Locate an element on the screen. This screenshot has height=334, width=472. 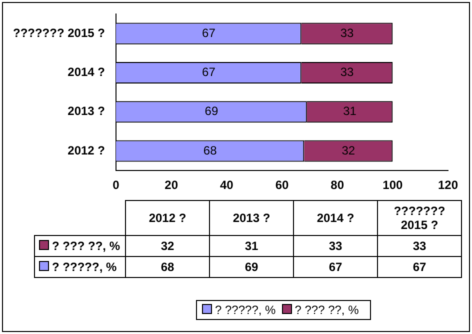
y-tick-label: 2014 ? is located at coordinates (87, 72).